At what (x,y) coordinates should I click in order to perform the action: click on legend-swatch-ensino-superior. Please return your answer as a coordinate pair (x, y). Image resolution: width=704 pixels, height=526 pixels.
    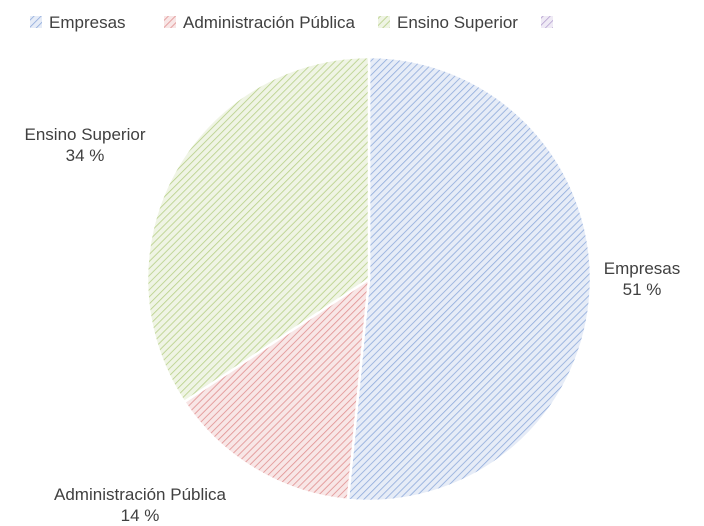
    Looking at the image, I should click on (384, 22).